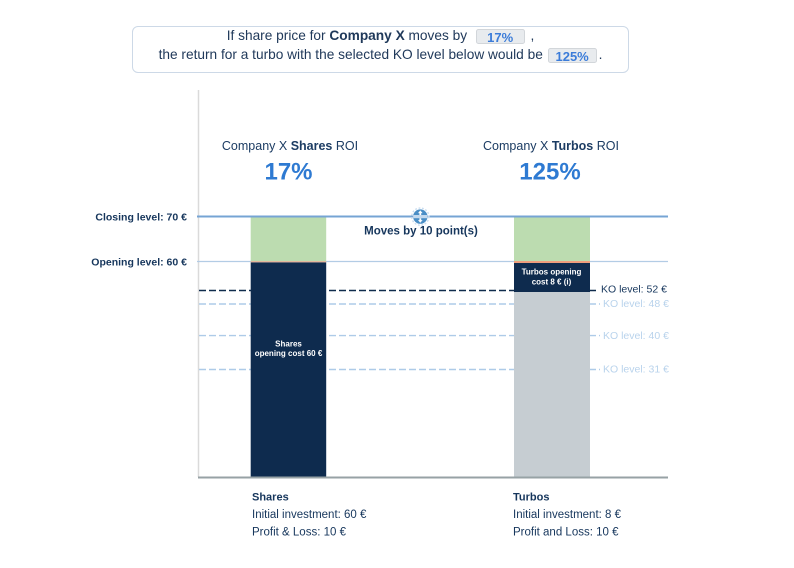  I want to click on svg-text: KO level: 48 €, so click(636, 304).